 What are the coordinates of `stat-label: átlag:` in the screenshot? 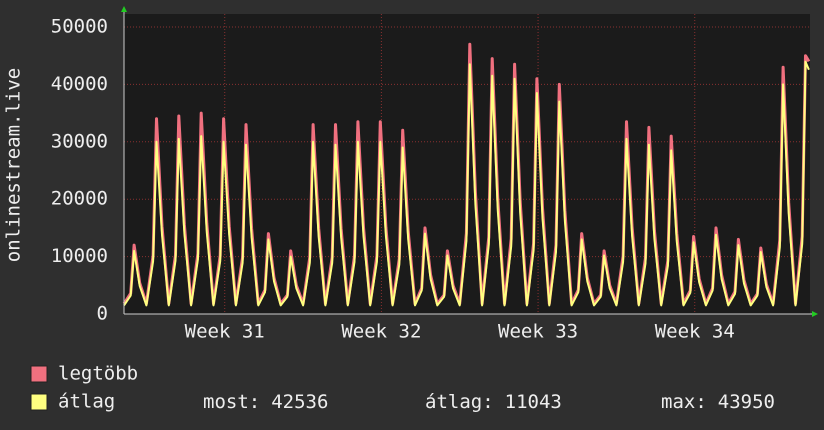 It's located at (459, 402).